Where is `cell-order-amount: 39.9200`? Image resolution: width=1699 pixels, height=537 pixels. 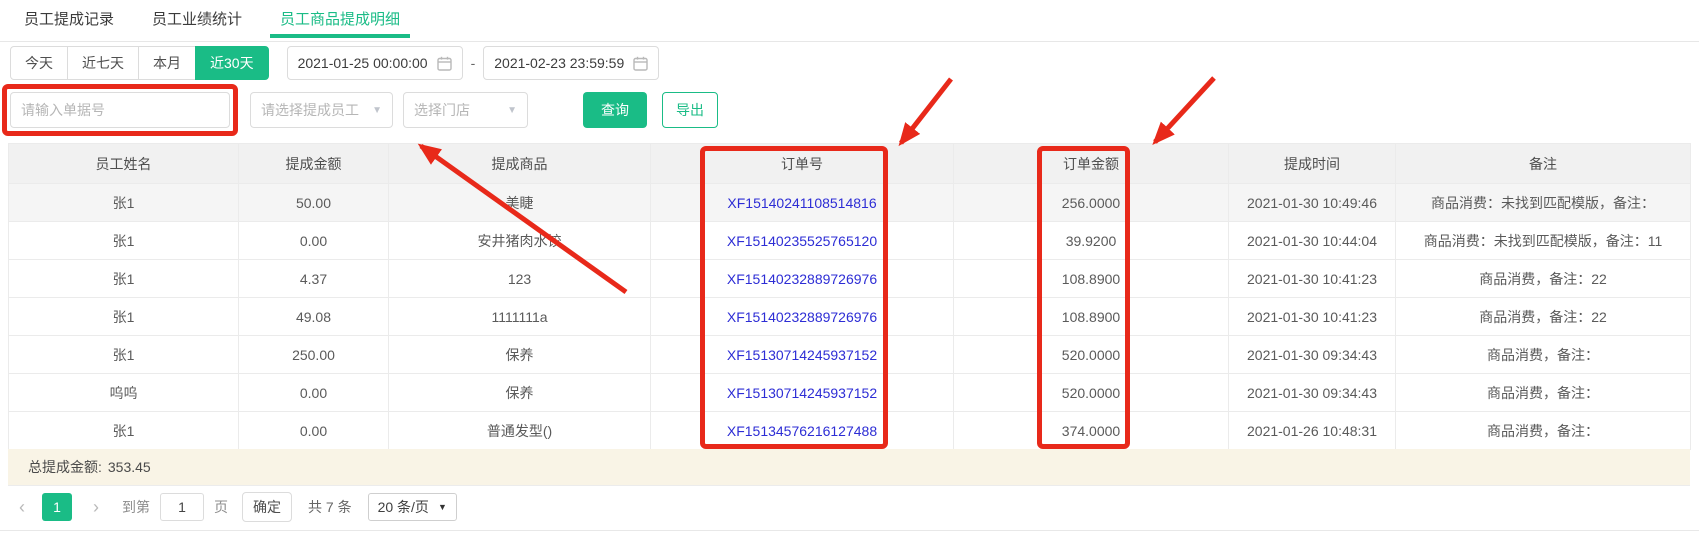 cell-order-amount: 39.9200 is located at coordinates (1091, 240).